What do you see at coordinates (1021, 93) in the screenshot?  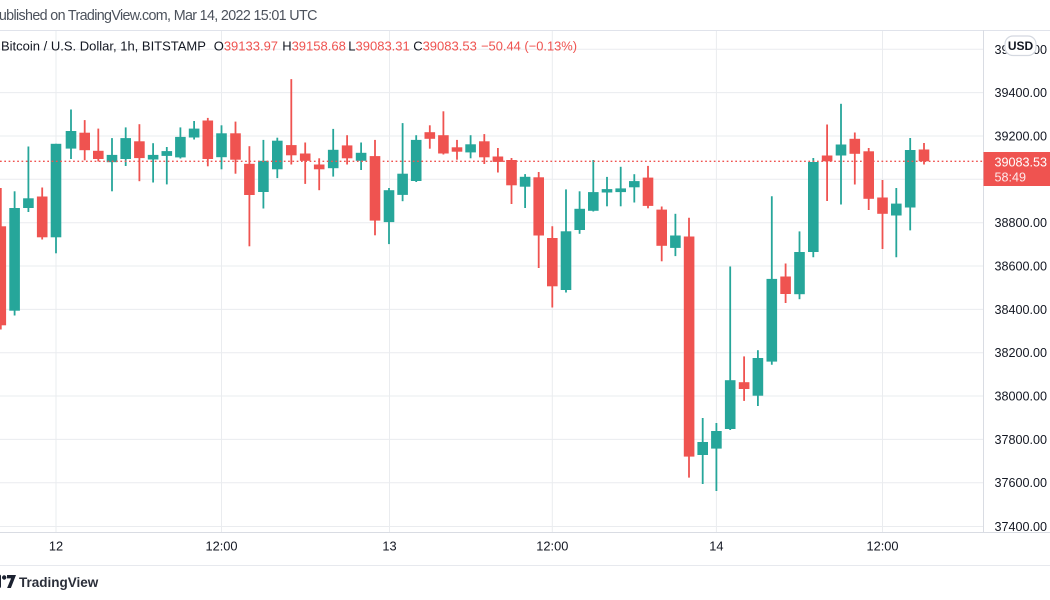 I see `svg-text: 39400.00` at bounding box center [1021, 93].